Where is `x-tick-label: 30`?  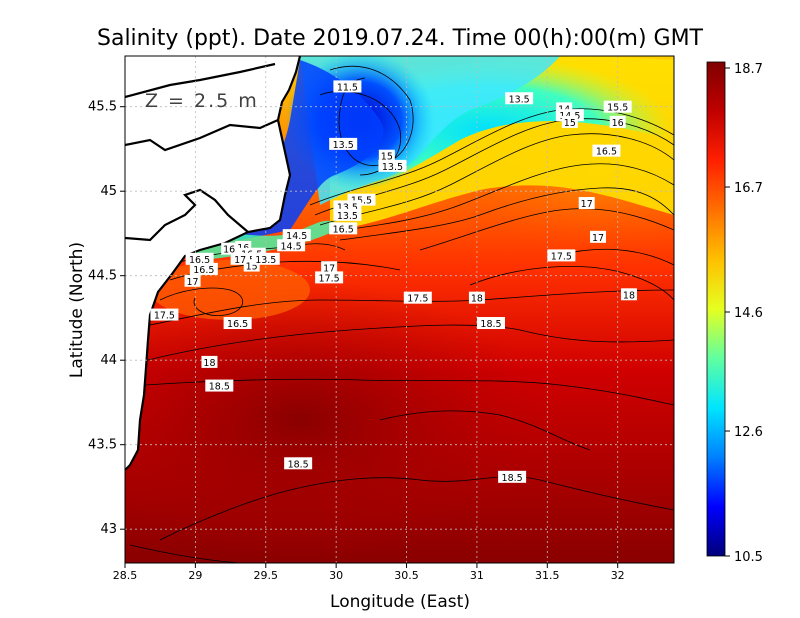
x-tick-label: 30 is located at coordinates (336, 575).